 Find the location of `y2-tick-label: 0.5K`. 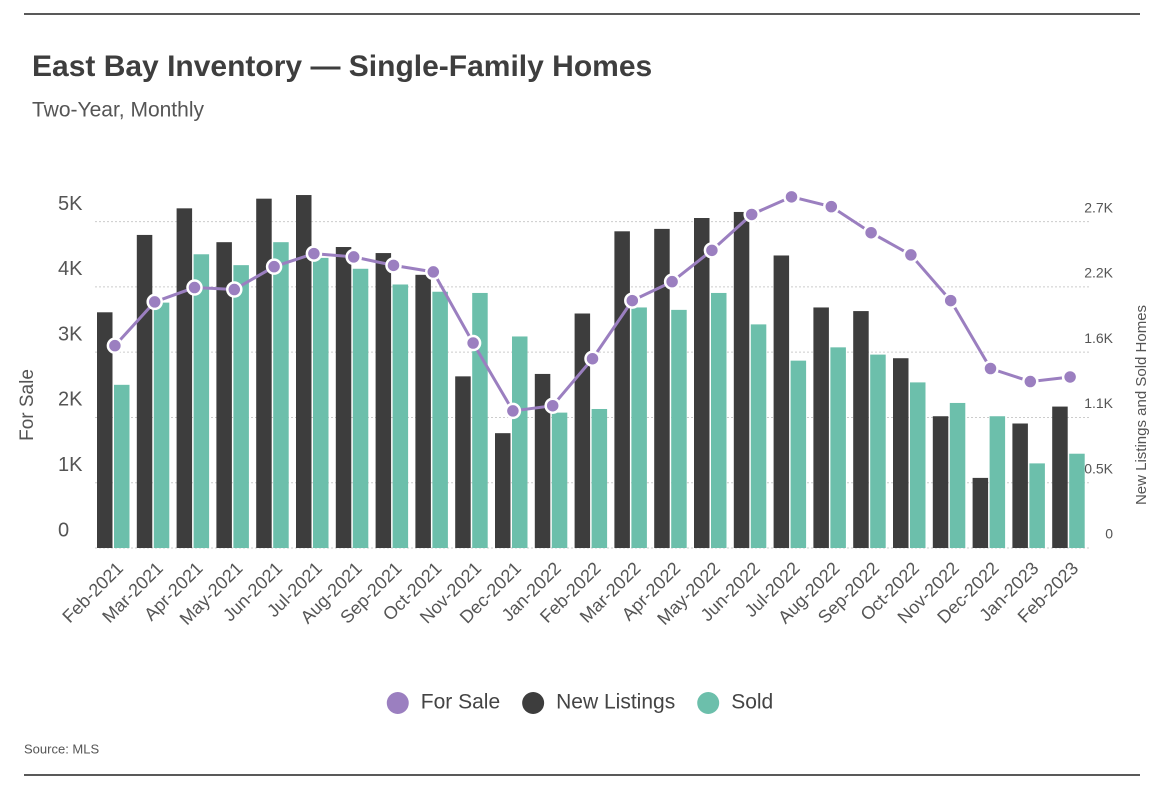

y2-tick-label: 0.5K is located at coordinates (1098, 468).